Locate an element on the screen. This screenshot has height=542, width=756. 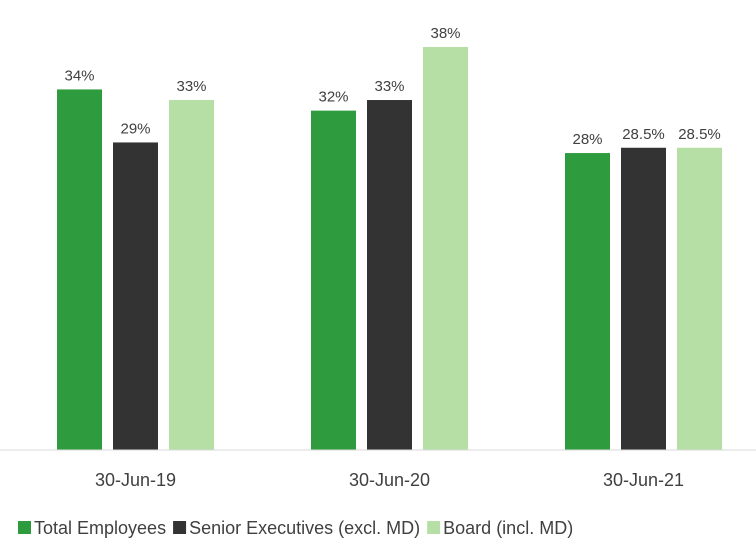
data-label-senior-executives-excl-md-30-jun-20: 33% is located at coordinates (389, 86).